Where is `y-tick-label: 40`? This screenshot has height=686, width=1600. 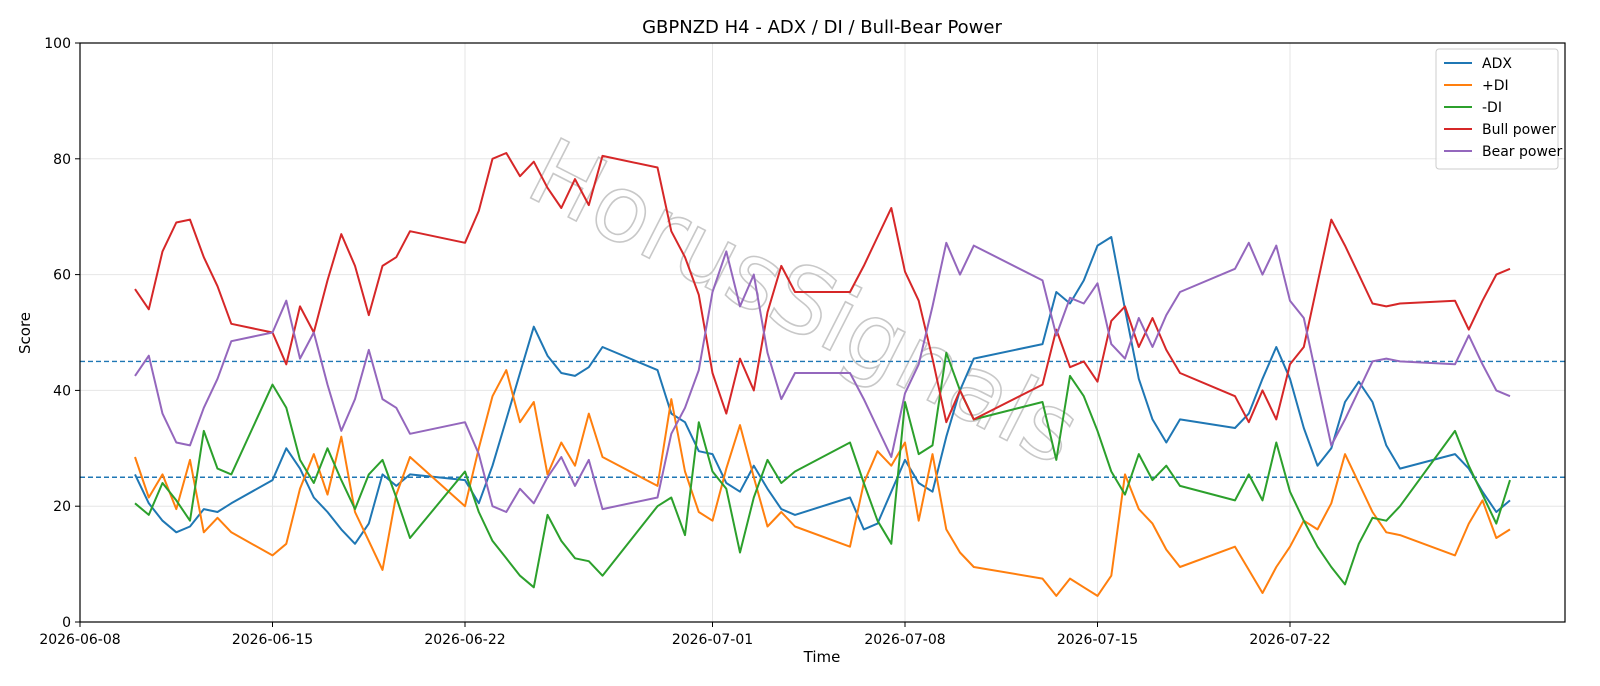 y-tick-label: 40 is located at coordinates (62, 391).